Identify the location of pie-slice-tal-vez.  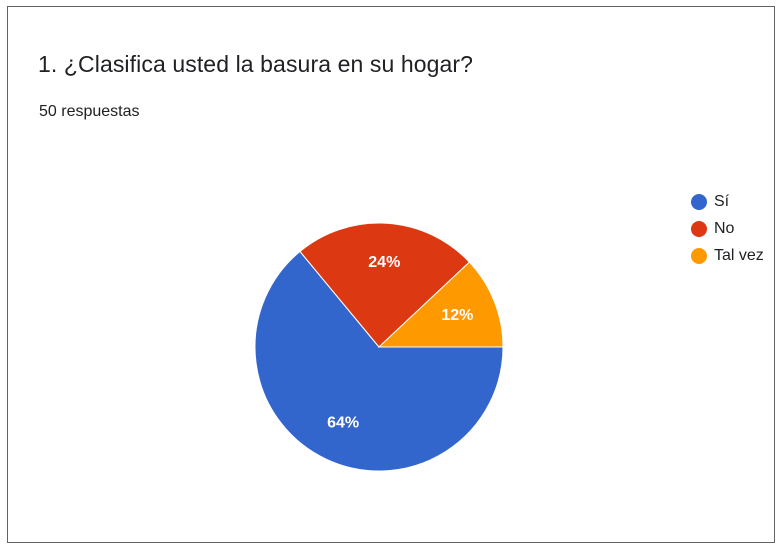
(440, 304).